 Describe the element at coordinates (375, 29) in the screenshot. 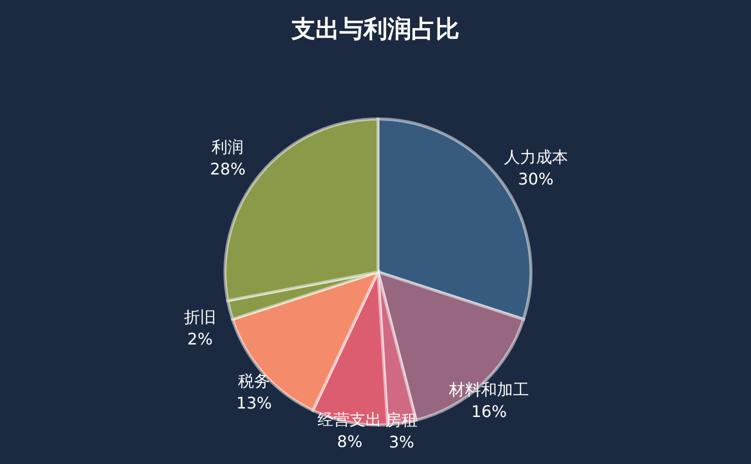

I see `chart-title: 支出与利润占比` at that location.